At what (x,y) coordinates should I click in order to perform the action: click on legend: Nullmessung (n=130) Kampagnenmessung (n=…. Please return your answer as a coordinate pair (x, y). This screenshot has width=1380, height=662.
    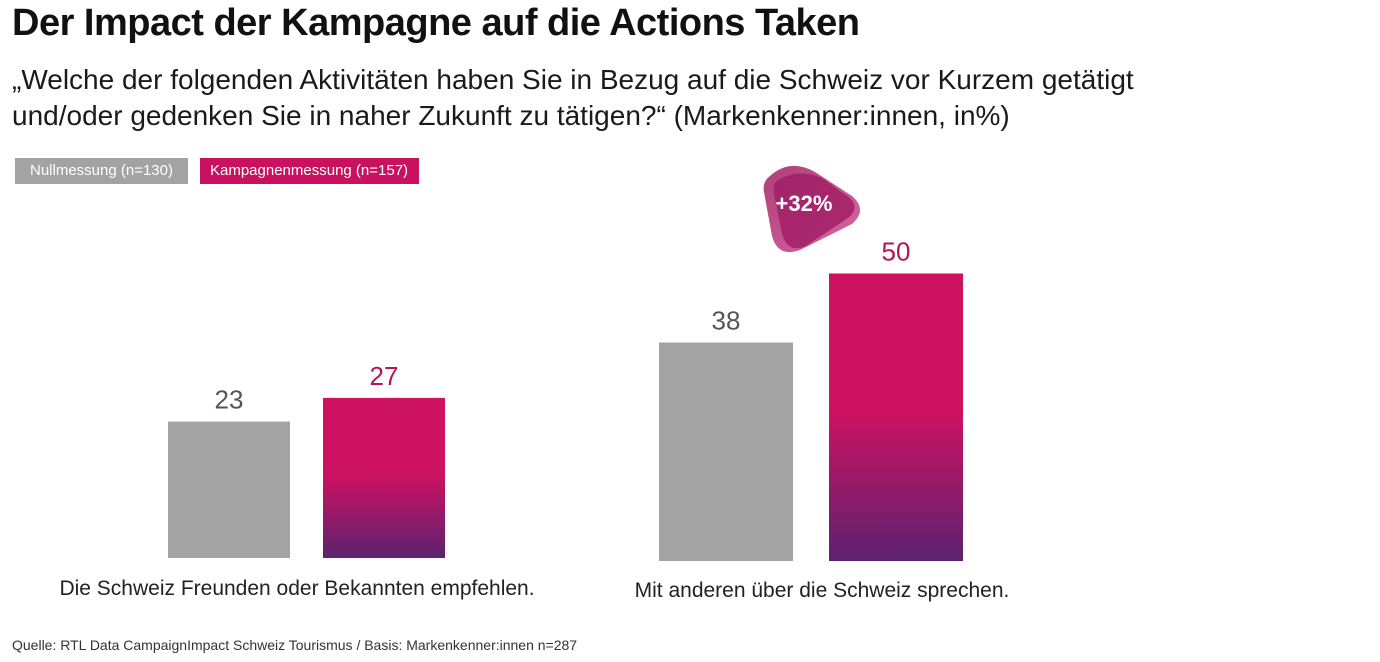
    Looking at the image, I should click on (217, 171).